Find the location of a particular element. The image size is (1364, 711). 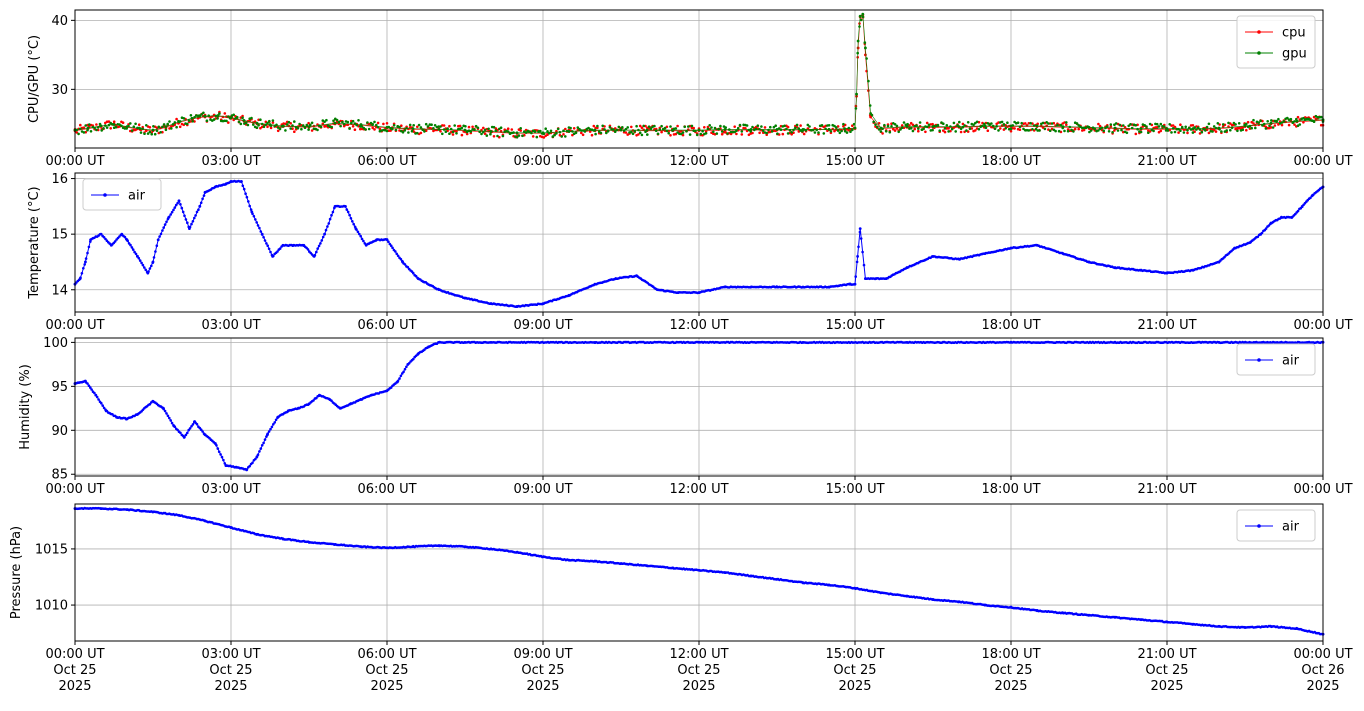

y-tick-label: 14 is located at coordinates (59, 290).